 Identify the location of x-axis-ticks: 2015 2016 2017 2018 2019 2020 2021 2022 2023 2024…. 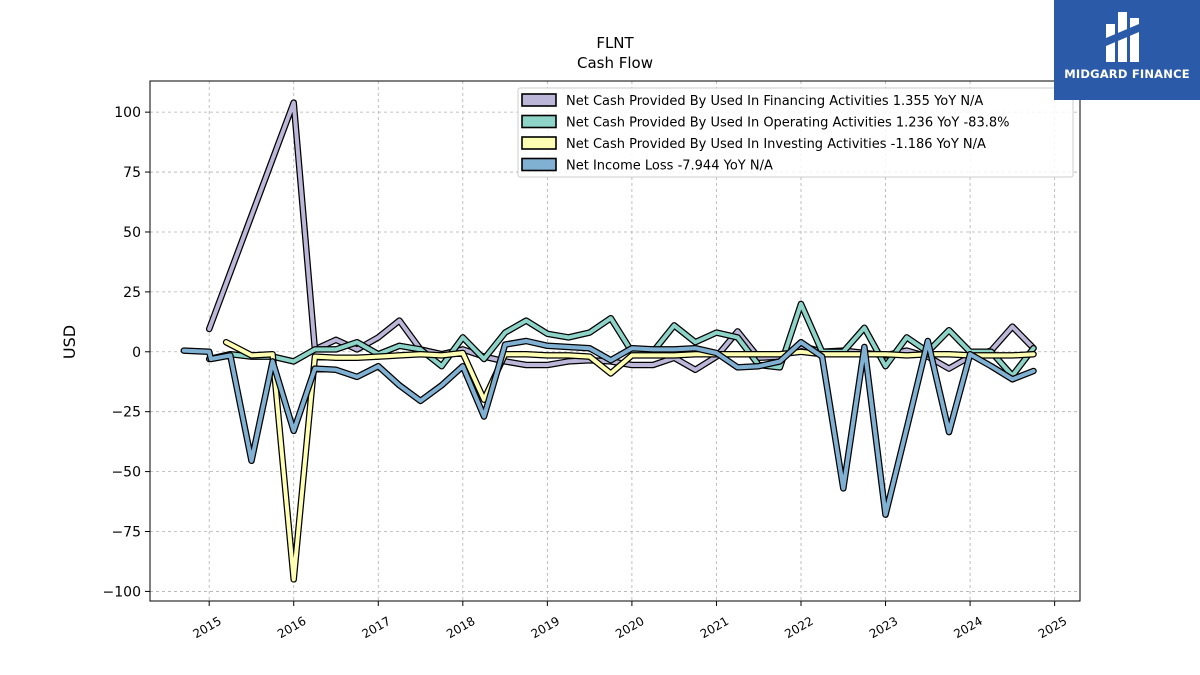
(629, 621).